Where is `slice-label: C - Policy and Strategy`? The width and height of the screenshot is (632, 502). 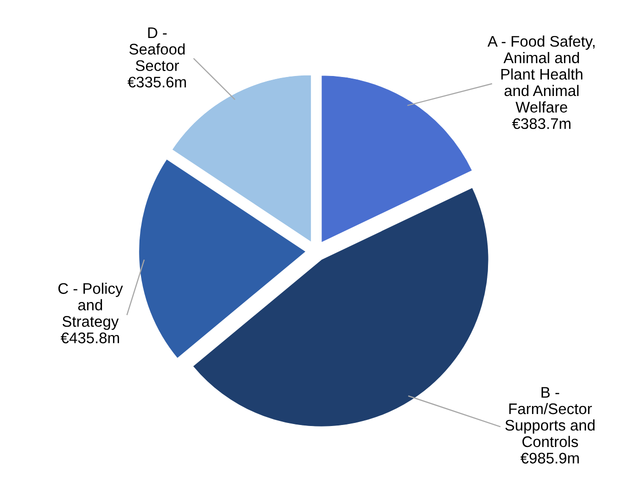 slice-label: C - Policy and Strategy is located at coordinates (90, 306).